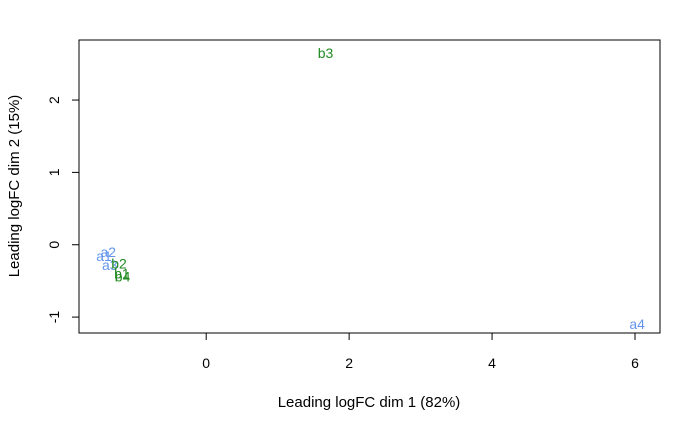  Describe the element at coordinates (637, 324) in the screenshot. I see `point-label-a4: a4` at that location.